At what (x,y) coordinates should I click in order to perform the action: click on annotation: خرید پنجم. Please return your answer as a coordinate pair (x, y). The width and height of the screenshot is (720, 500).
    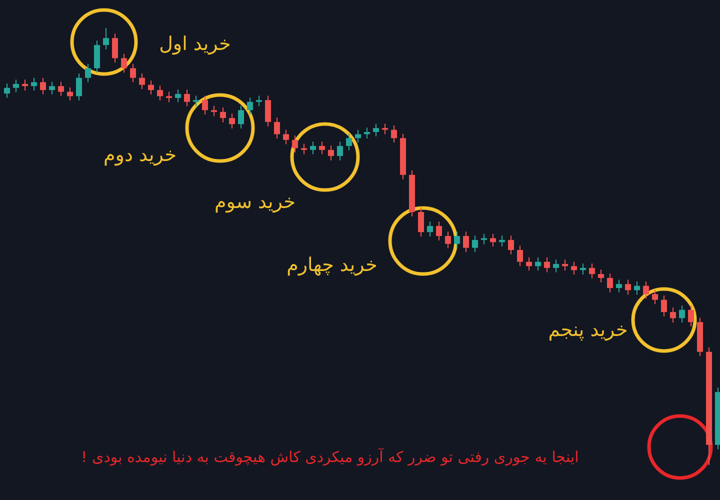
    Looking at the image, I should click on (588, 330).